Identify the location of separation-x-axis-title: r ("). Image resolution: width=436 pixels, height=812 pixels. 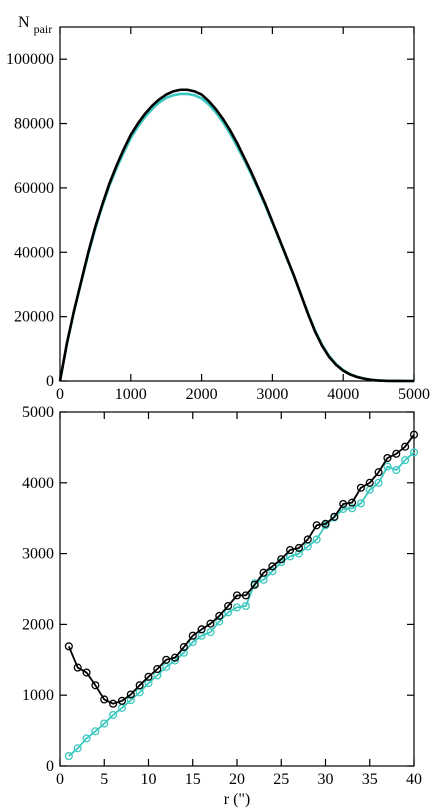
(237, 799).